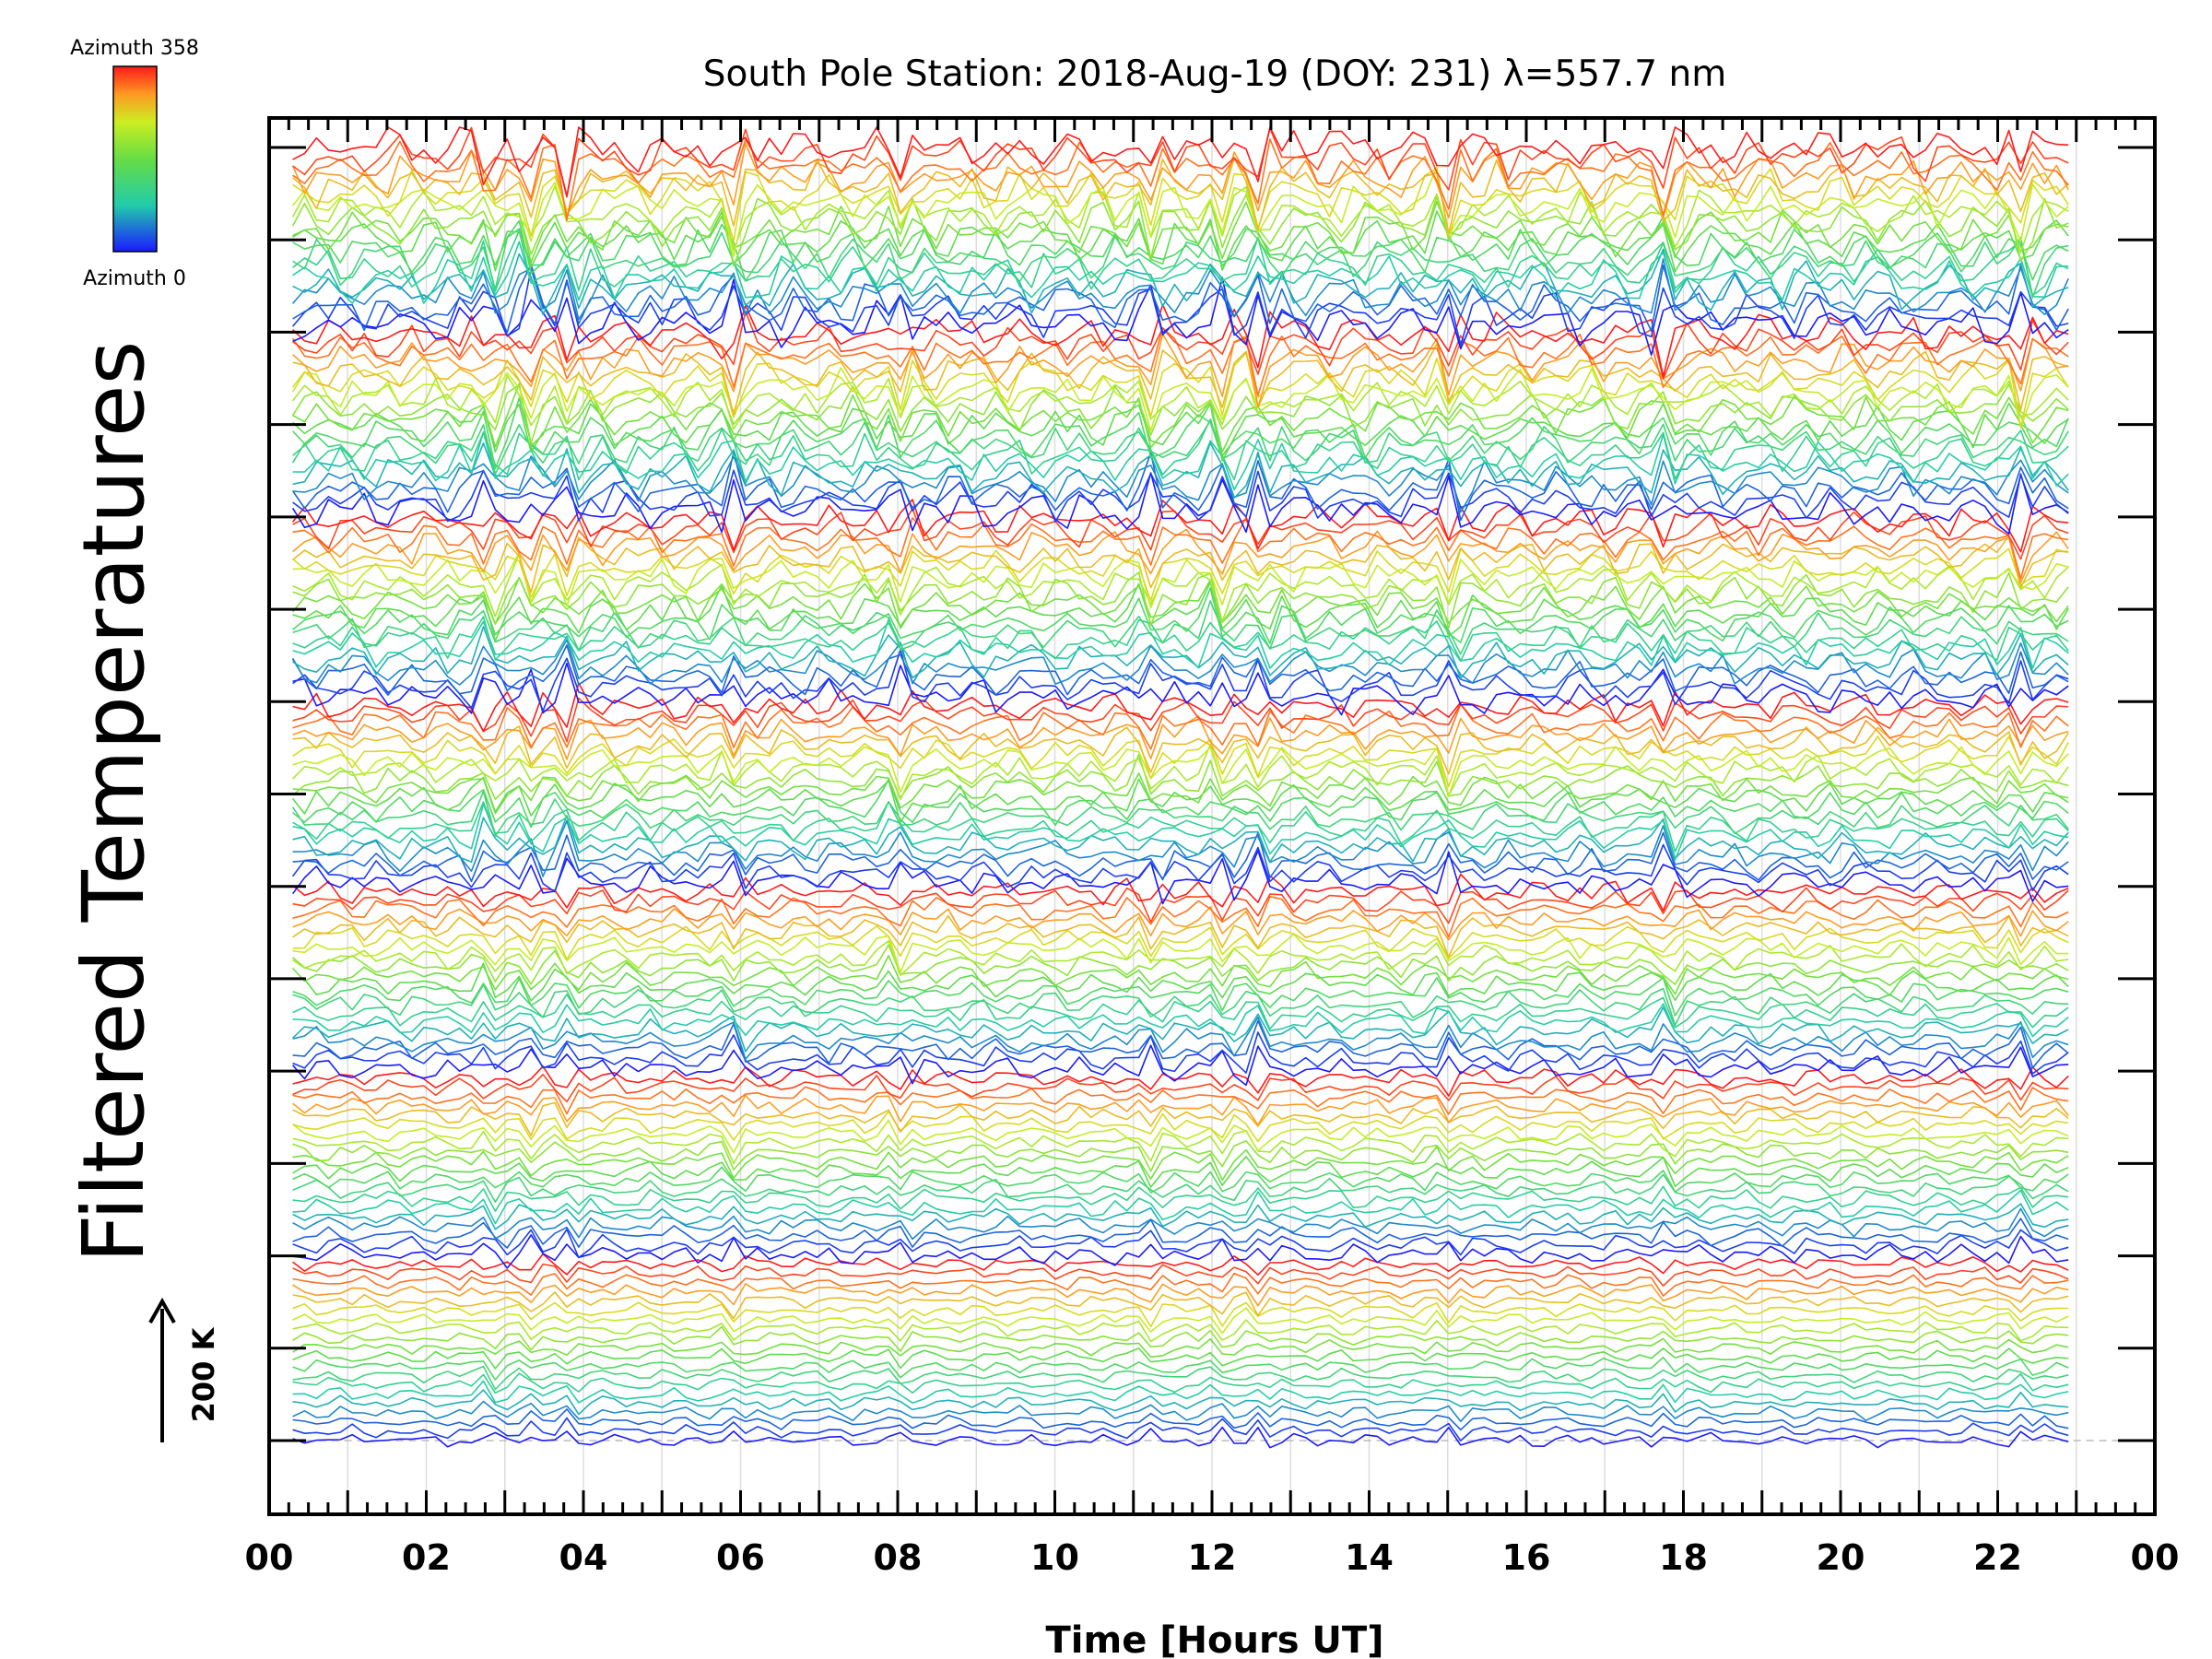 The height and width of the screenshot is (1659, 2212). I want to click on x-tick-label: 22, so click(1997, 1557).